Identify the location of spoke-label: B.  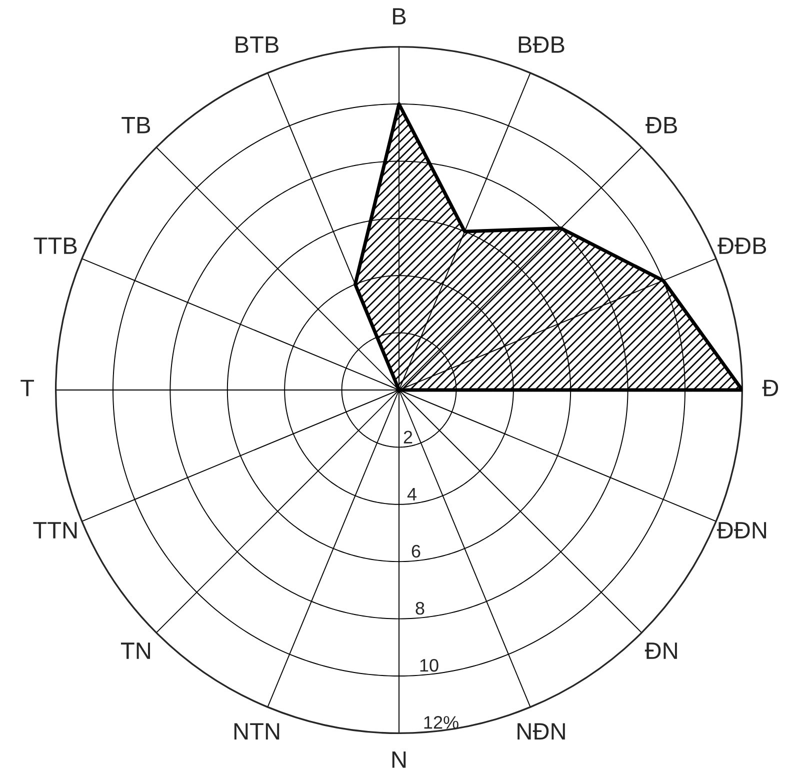
(399, 16).